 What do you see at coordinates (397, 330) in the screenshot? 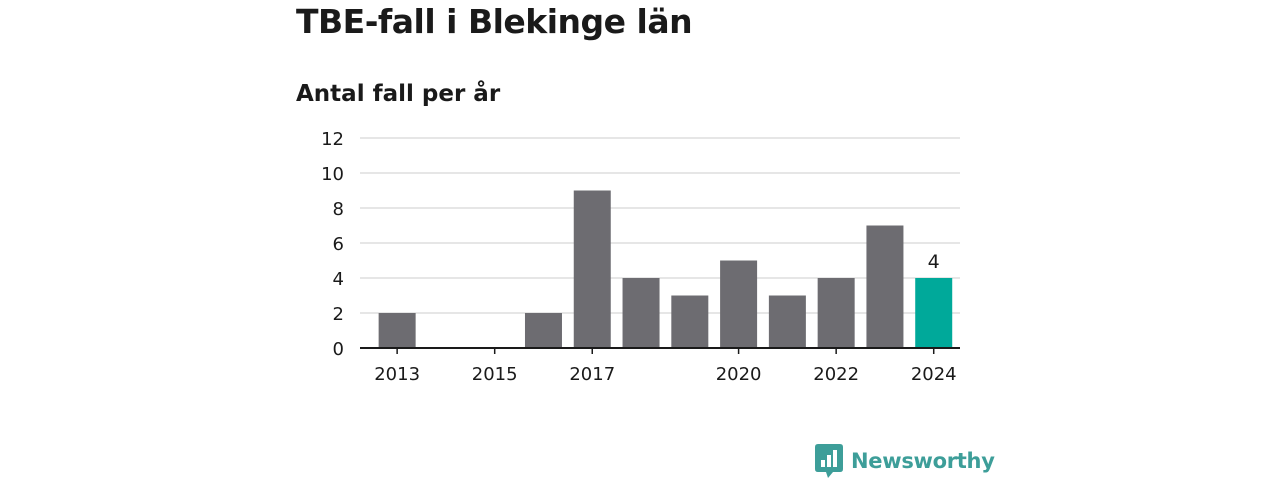
I see `bar-2013` at bounding box center [397, 330].